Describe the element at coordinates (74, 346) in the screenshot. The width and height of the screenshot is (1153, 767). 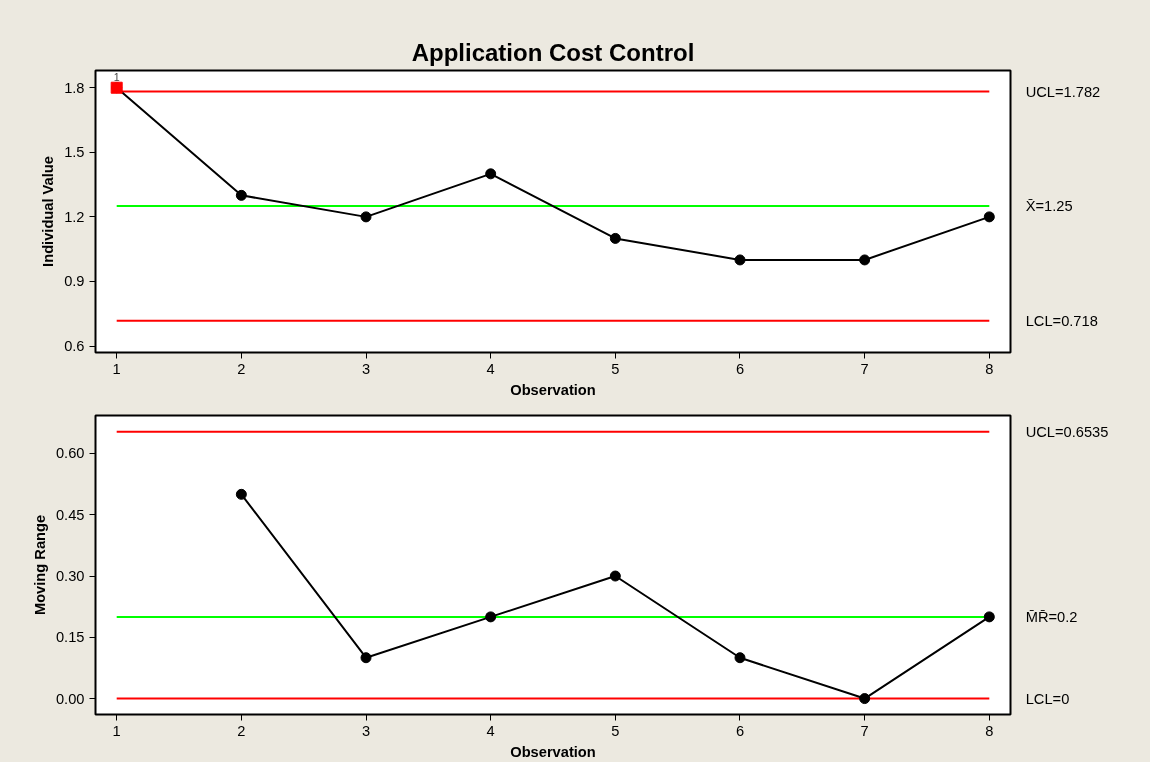
I see `y-tick-label: 0.6` at that location.